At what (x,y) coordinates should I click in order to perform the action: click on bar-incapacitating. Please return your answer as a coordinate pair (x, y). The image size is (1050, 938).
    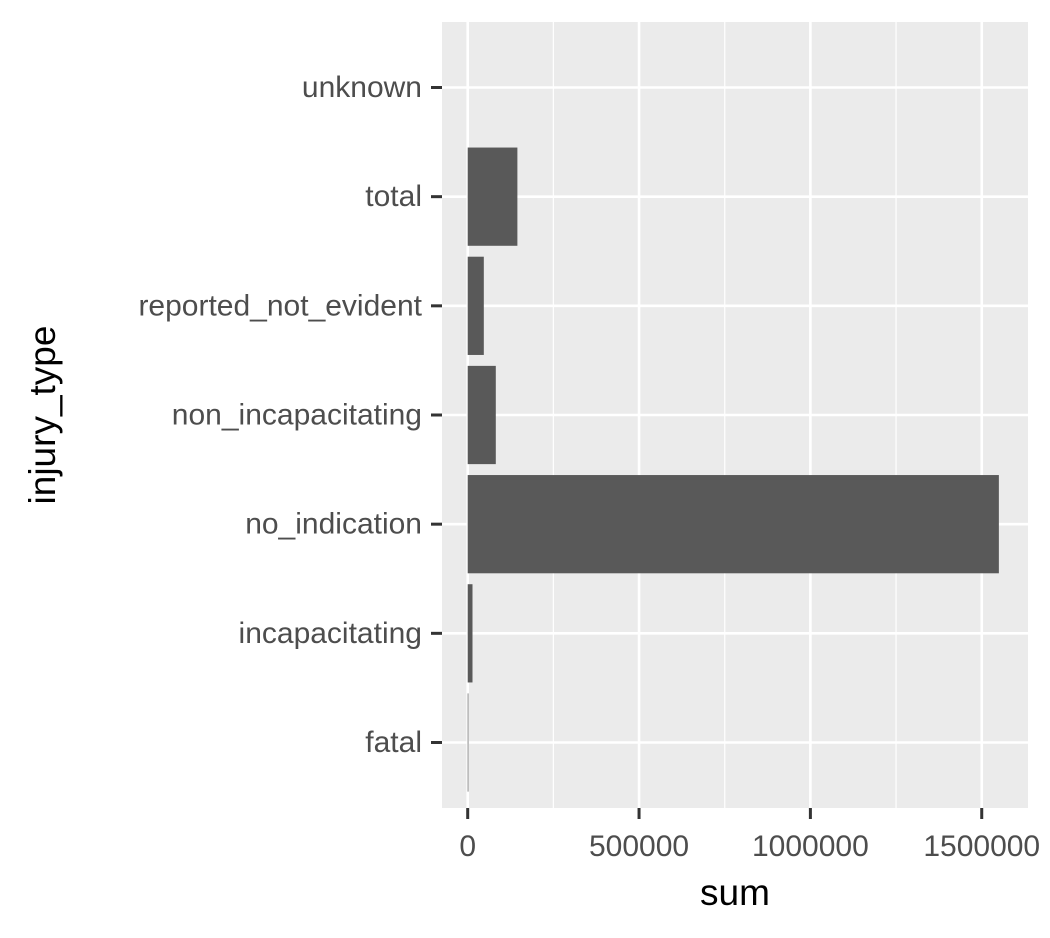
    Looking at the image, I should click on (470, 633).